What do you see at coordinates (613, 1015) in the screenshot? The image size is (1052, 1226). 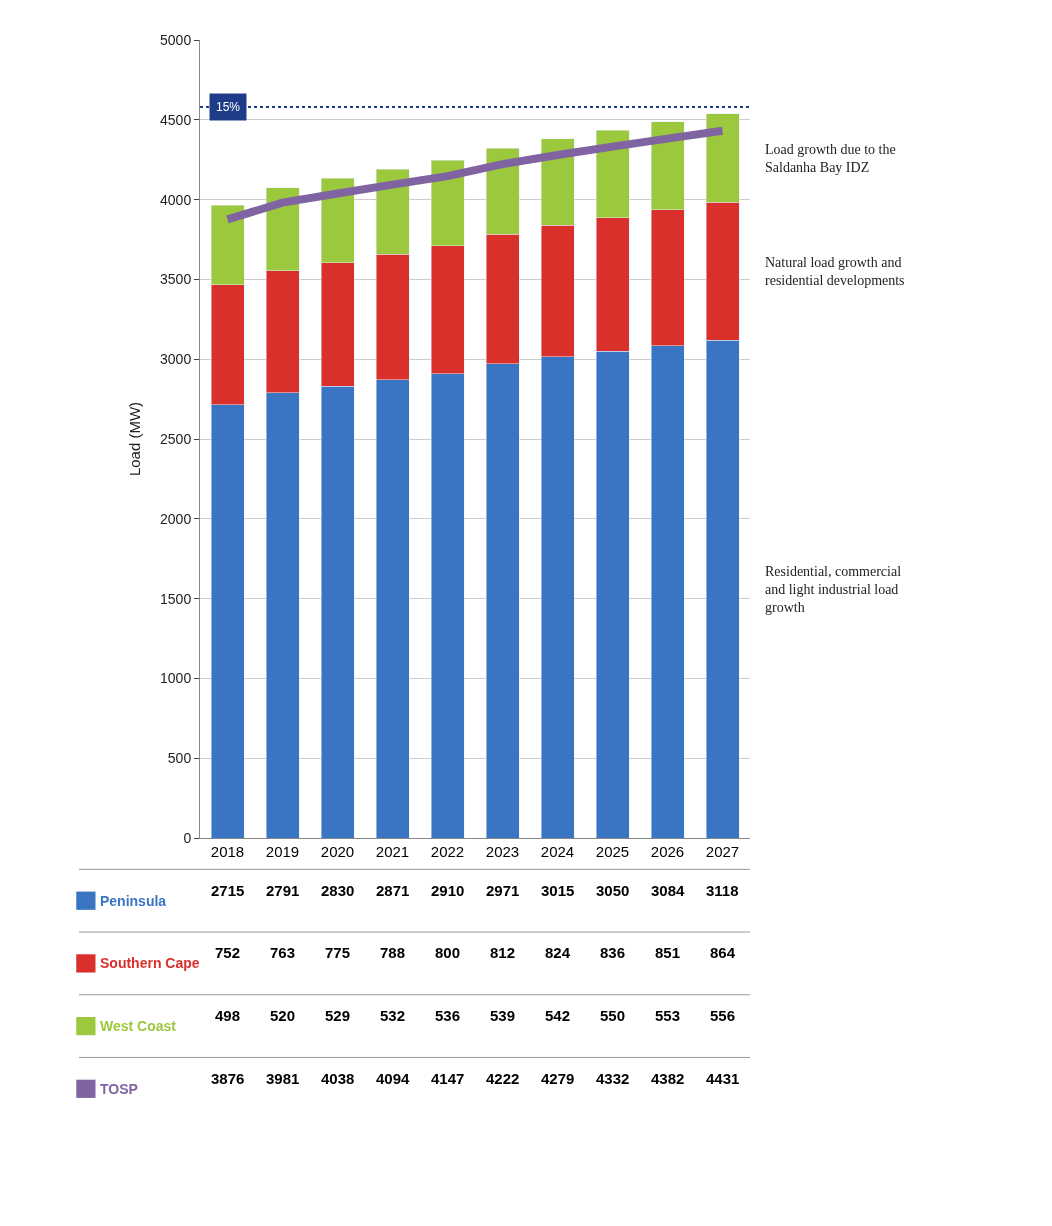 I see `data-label: 550` at bounding box center [613, 1015].